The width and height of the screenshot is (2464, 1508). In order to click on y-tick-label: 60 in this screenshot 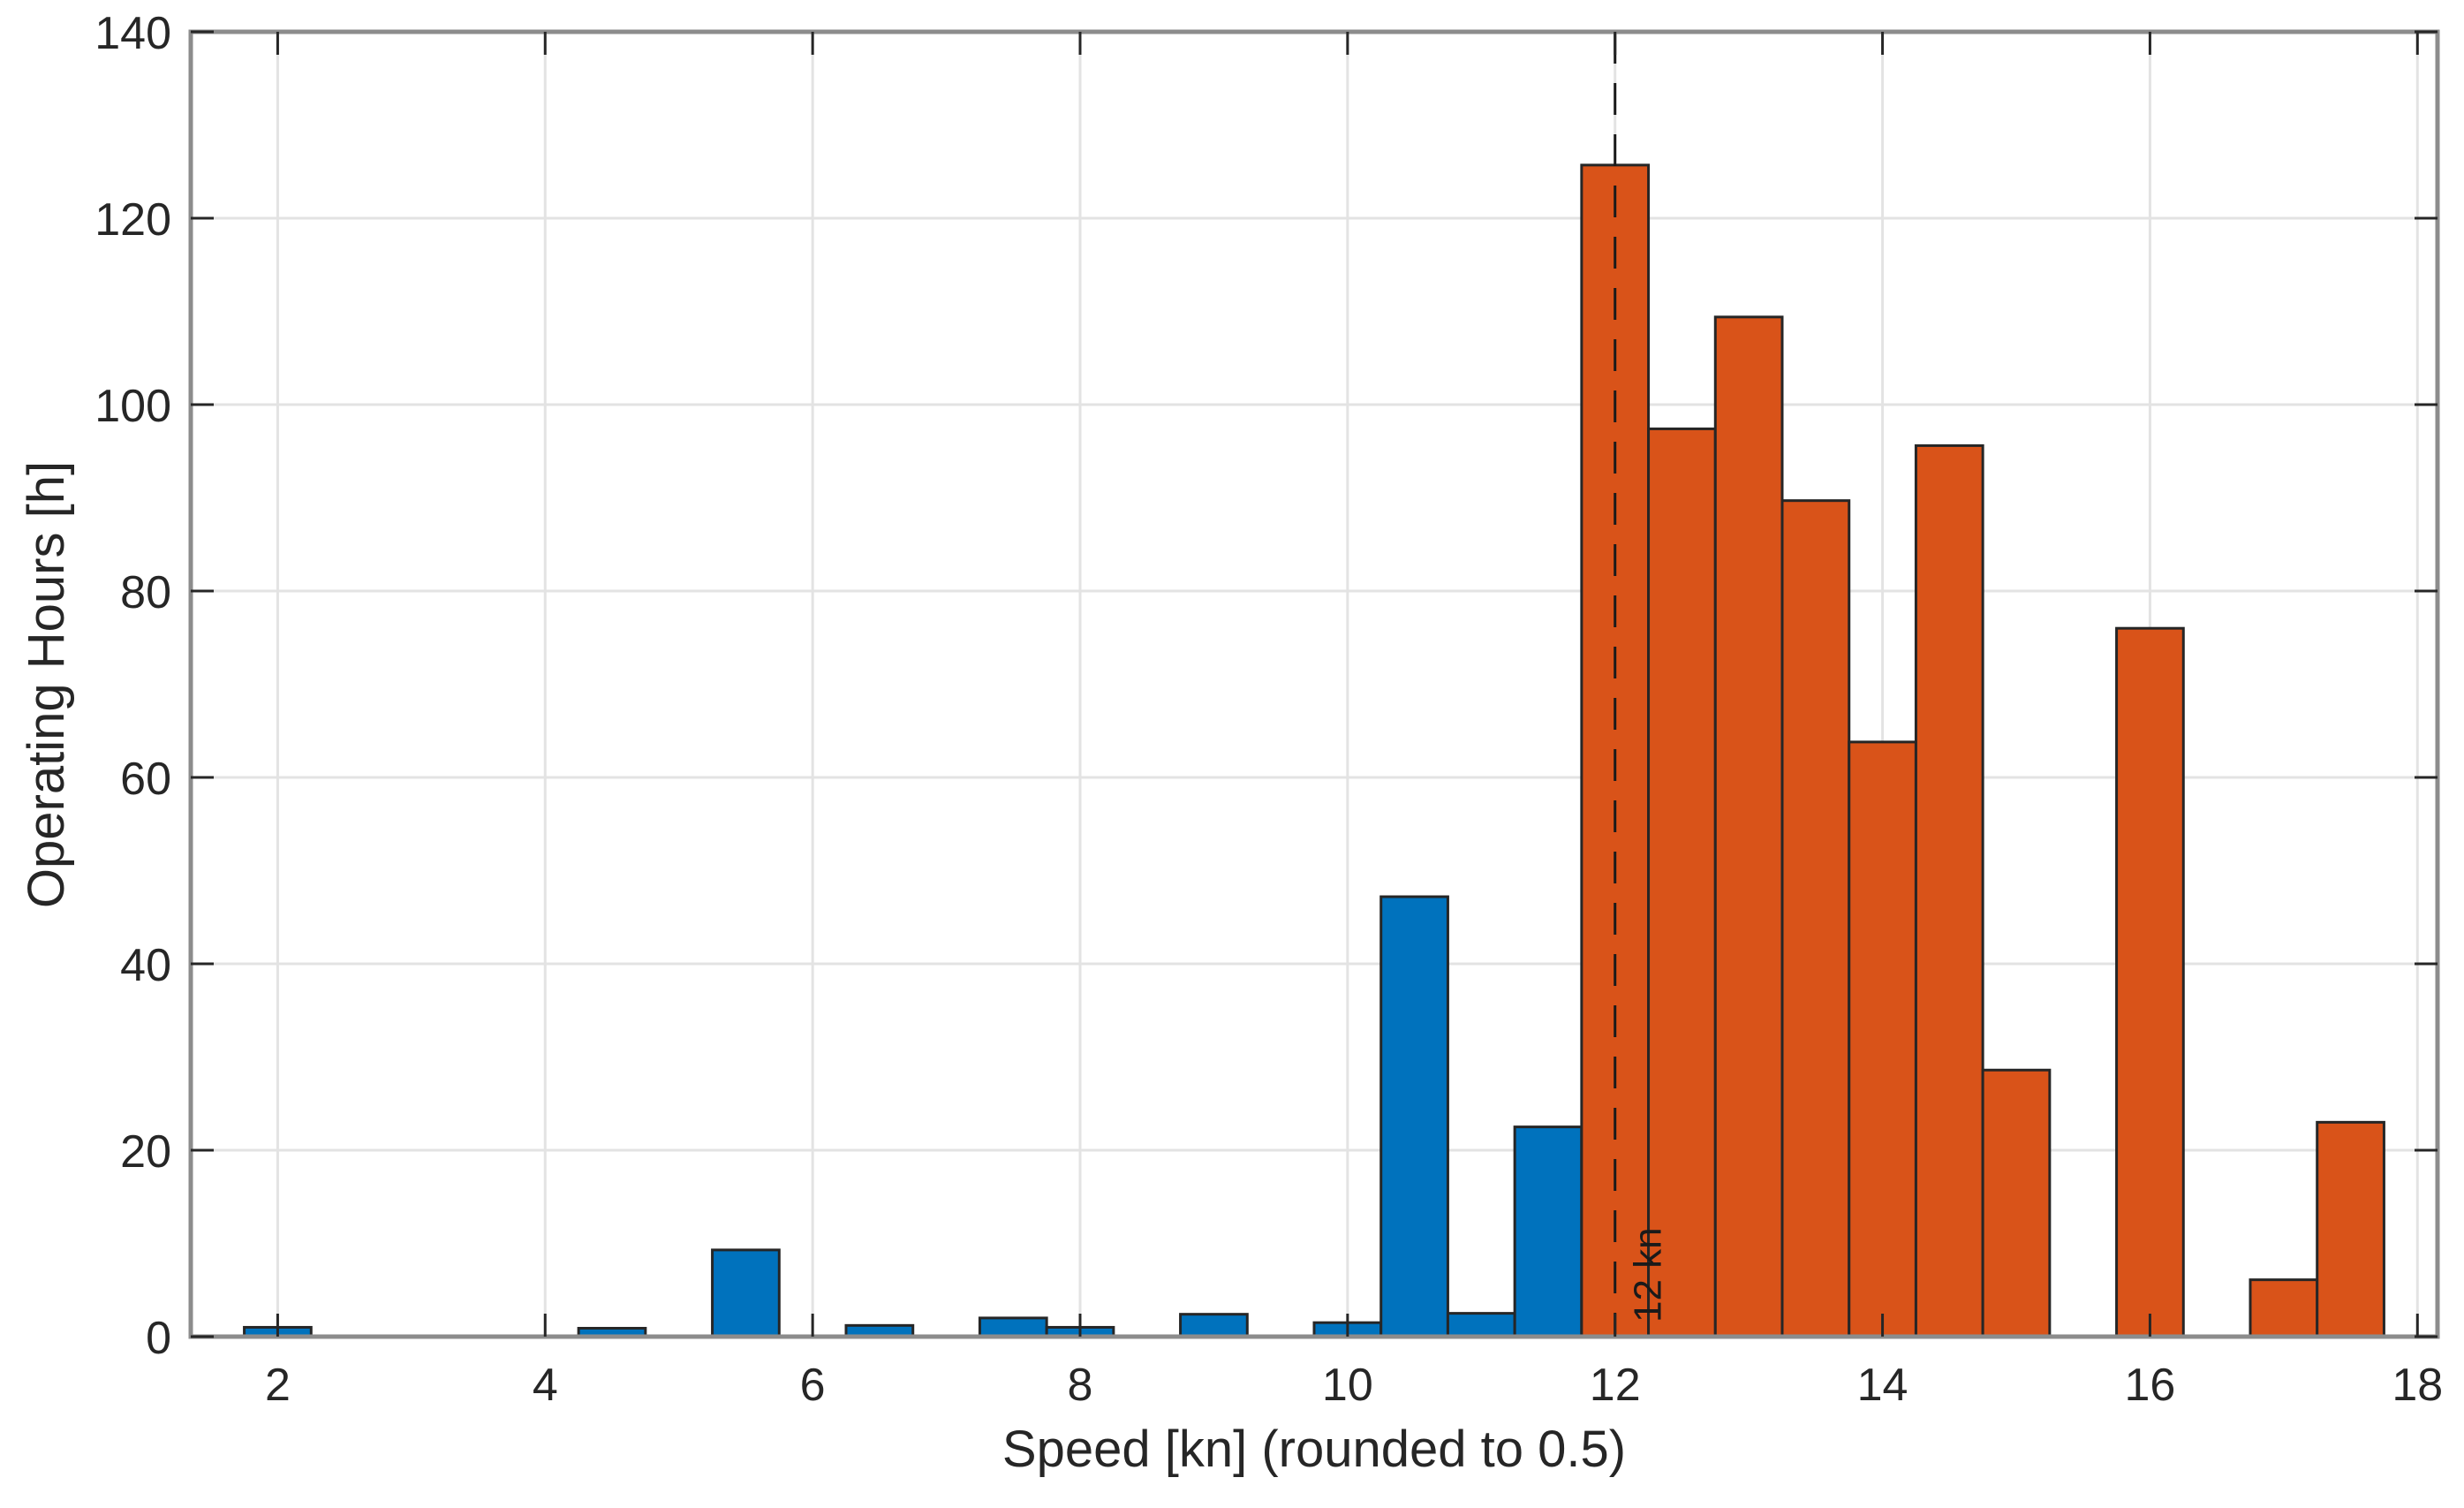, I will do `click(145, 779)`.